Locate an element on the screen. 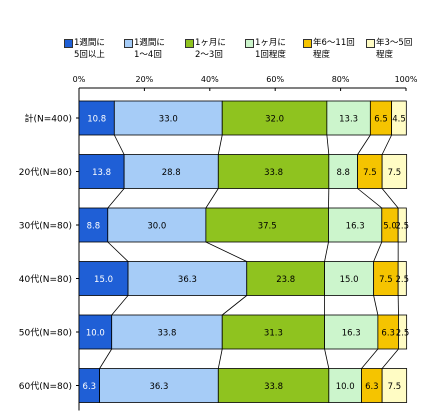 The height and width of the screenshot is (418, 438). category-label: 計(N=400) is located at coordinates (48, 119).